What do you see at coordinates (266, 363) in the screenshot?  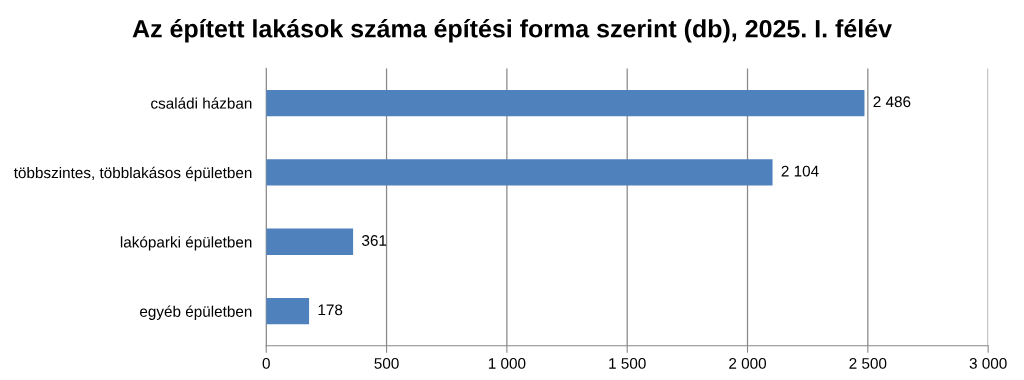 I see `x-tick-label: 0` at bounding box center [266, 363].